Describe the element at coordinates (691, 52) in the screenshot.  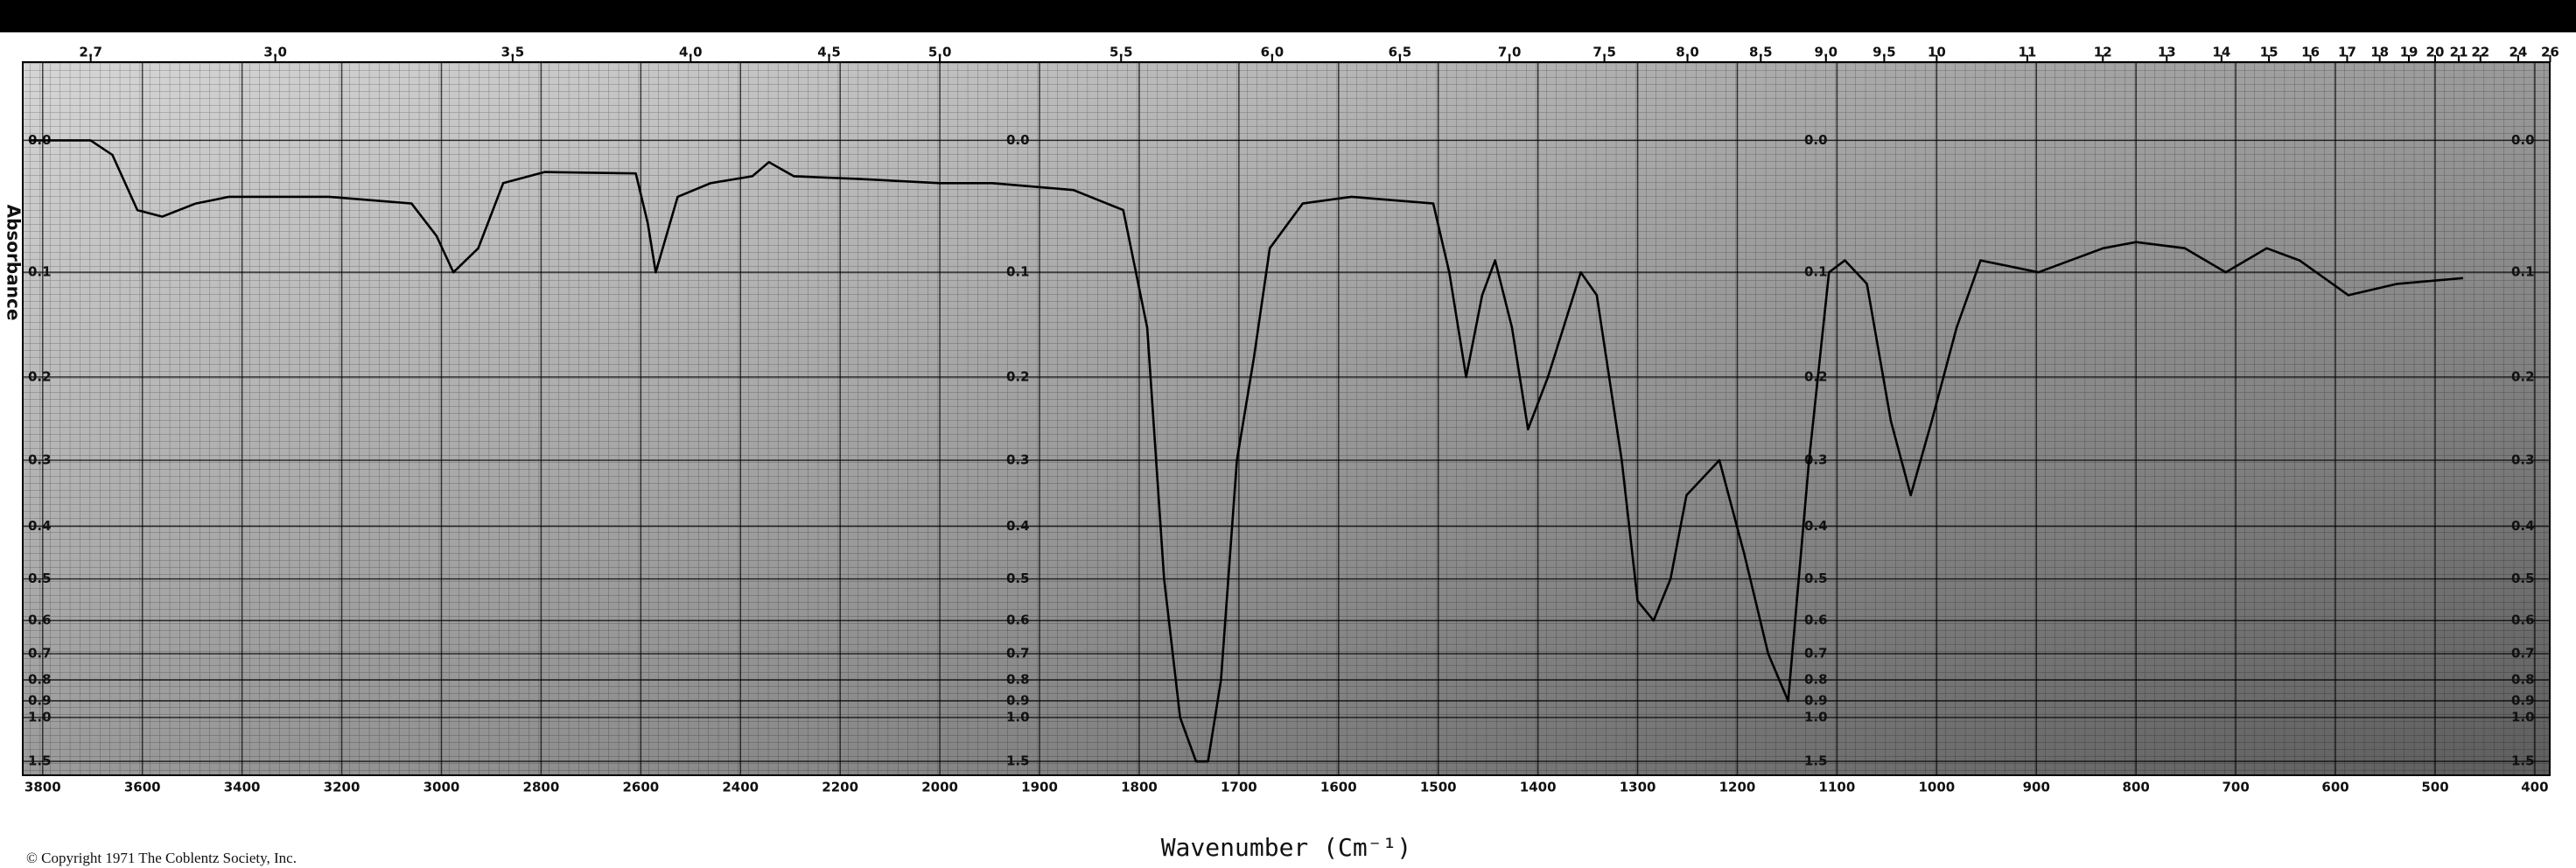
I see `x2-tick-label: 4.0` at that location.